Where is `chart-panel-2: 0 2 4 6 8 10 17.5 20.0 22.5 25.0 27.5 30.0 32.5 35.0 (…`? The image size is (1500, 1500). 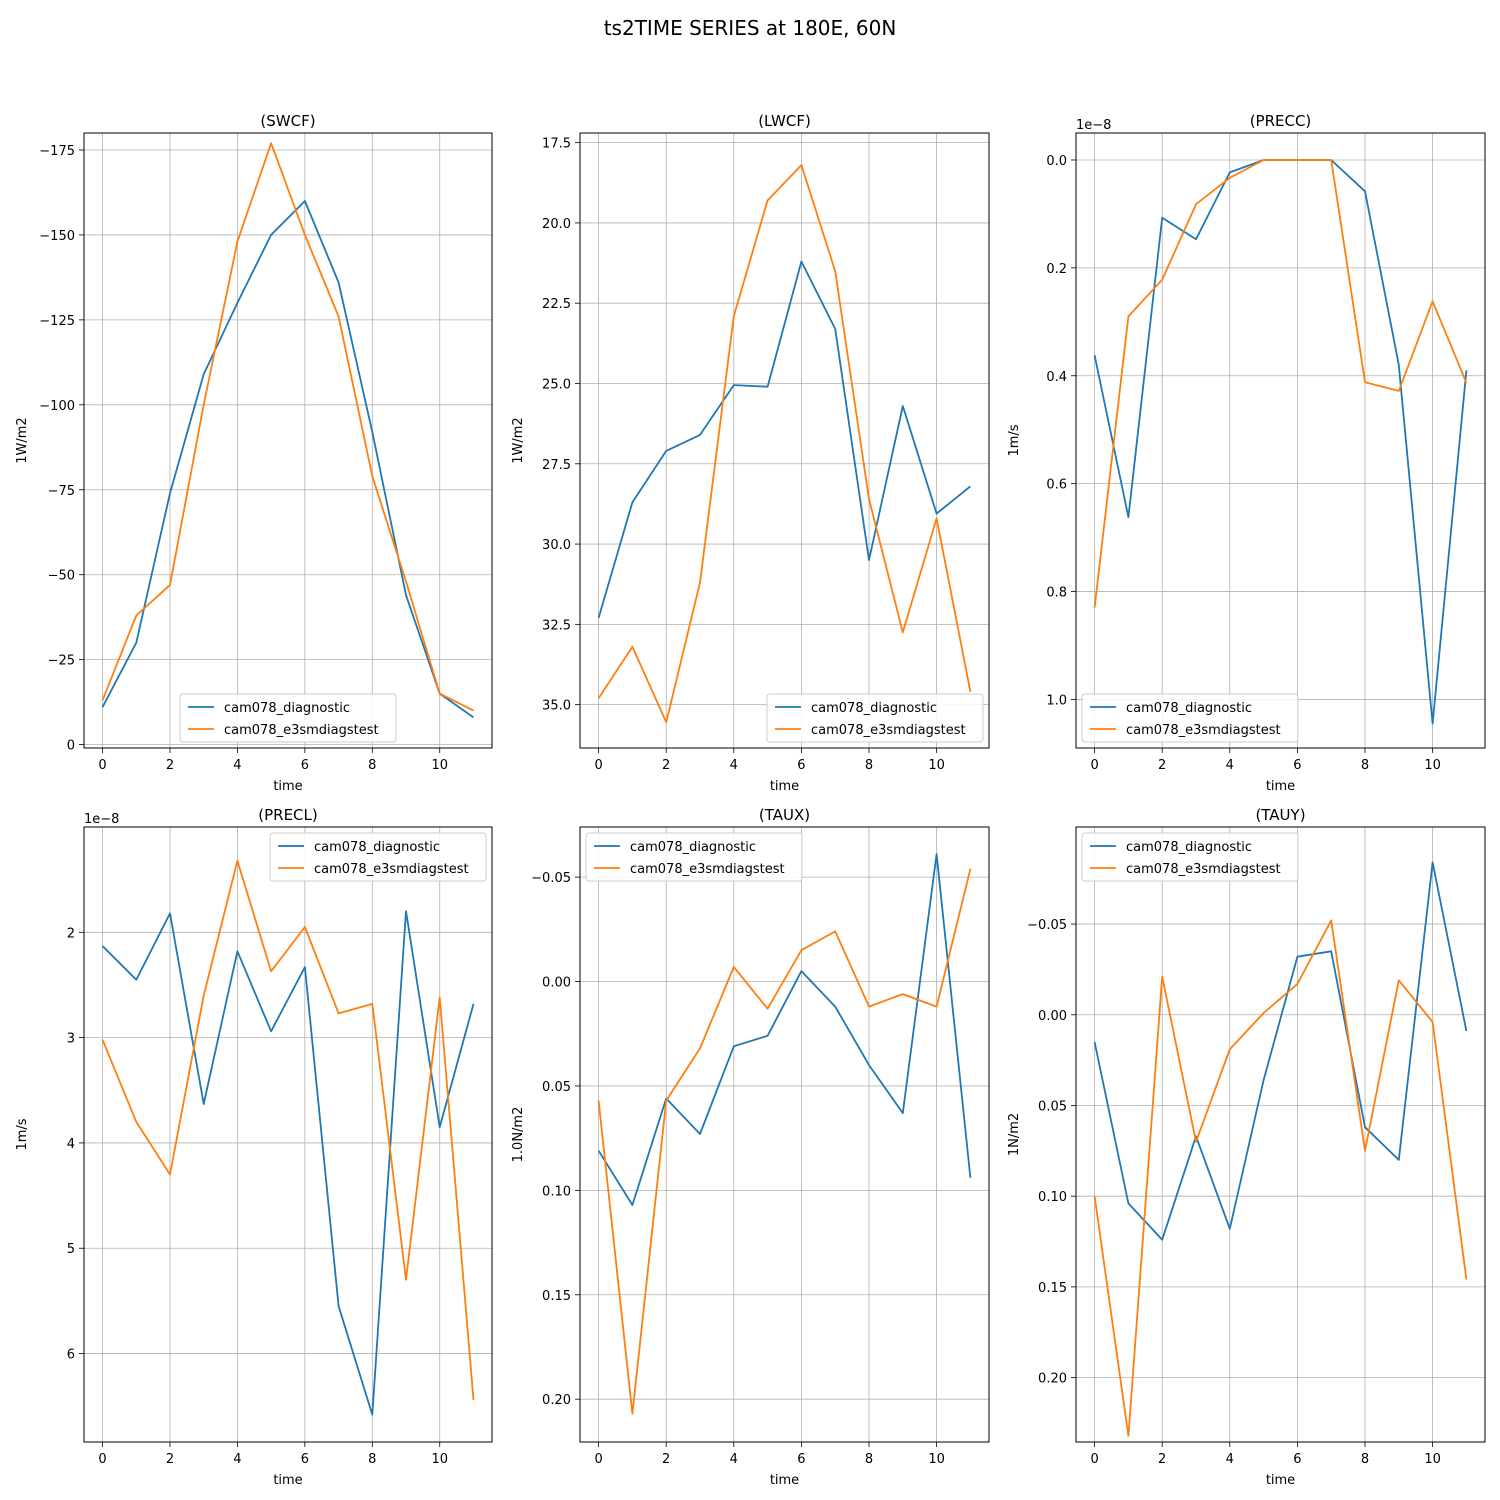
chart-panel-2: 0 2 4 6 8 10 17.5 20.0 22.5 25.0 27.5 30.0 32.5 35.0 (… is located at coordinates (750, 453).